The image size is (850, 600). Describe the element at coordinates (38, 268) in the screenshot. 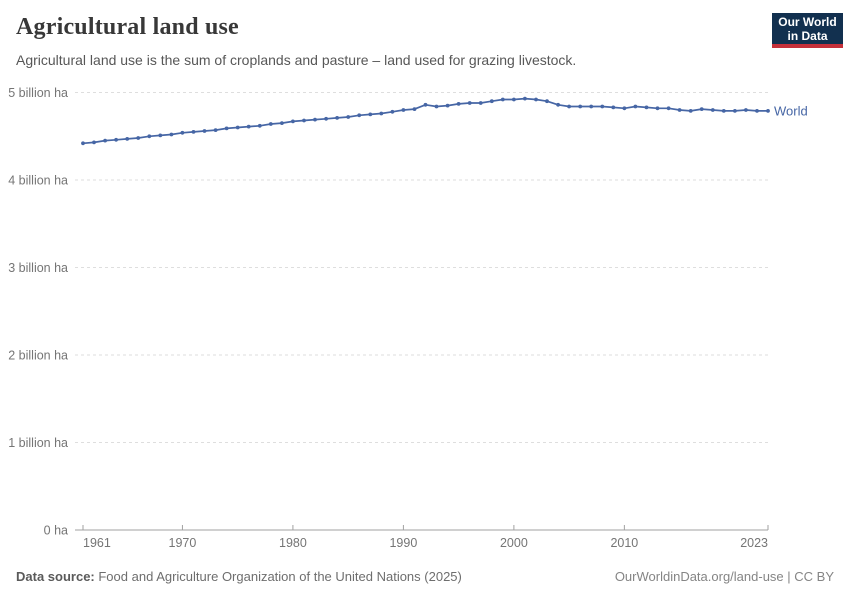

I see `y-axis-tick-label: 3 billion ha` at that location.